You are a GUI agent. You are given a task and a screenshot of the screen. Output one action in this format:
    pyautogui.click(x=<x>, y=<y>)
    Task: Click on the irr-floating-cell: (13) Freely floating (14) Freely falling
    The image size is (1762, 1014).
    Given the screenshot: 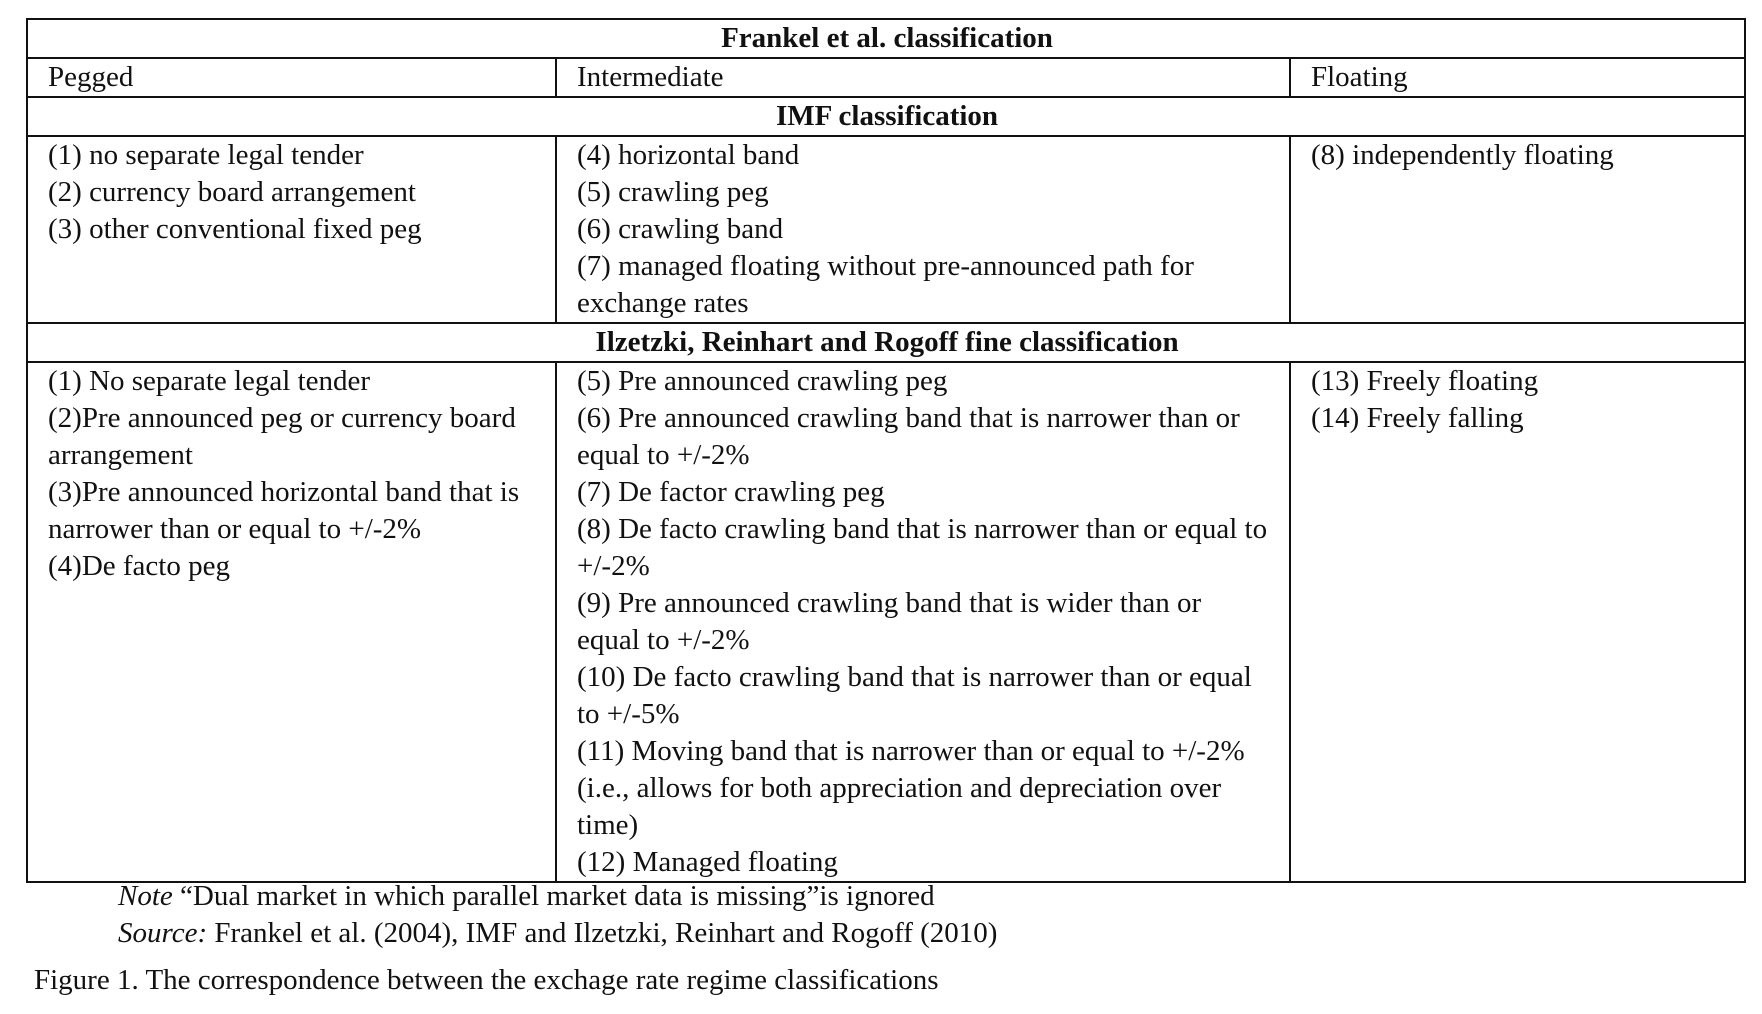 What is the action you would take?
    pyautogui.click(x=1517, y=622)
    